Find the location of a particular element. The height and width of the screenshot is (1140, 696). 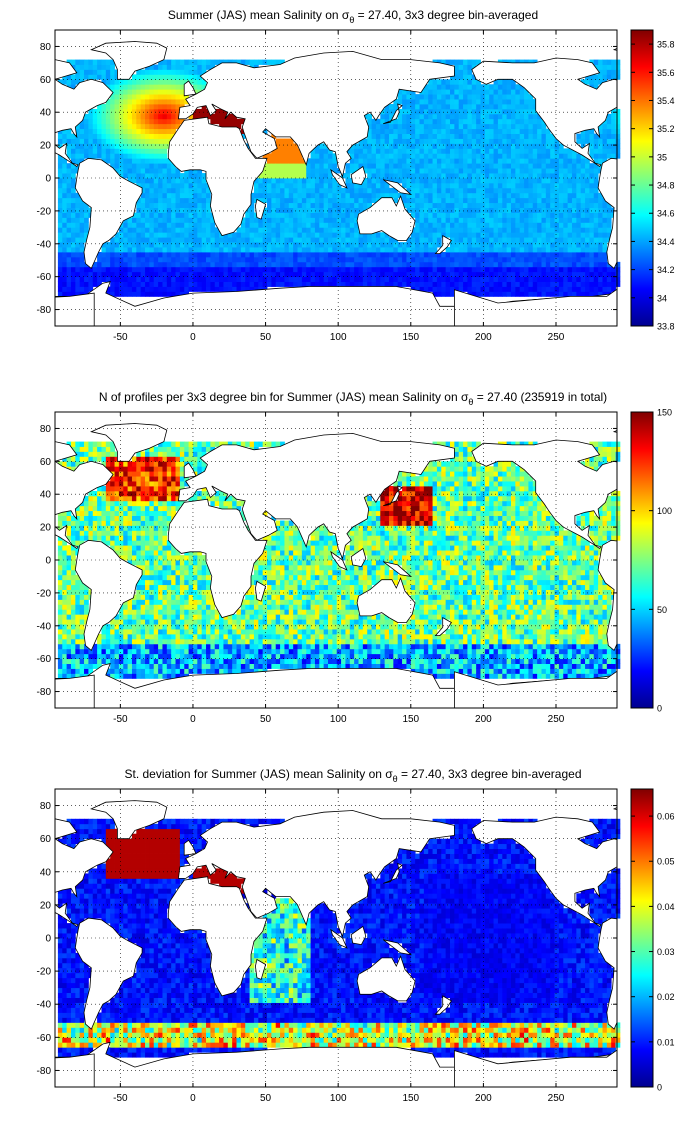

colorbar-tick-label: 33.8 is located at coordinates (666, 327).